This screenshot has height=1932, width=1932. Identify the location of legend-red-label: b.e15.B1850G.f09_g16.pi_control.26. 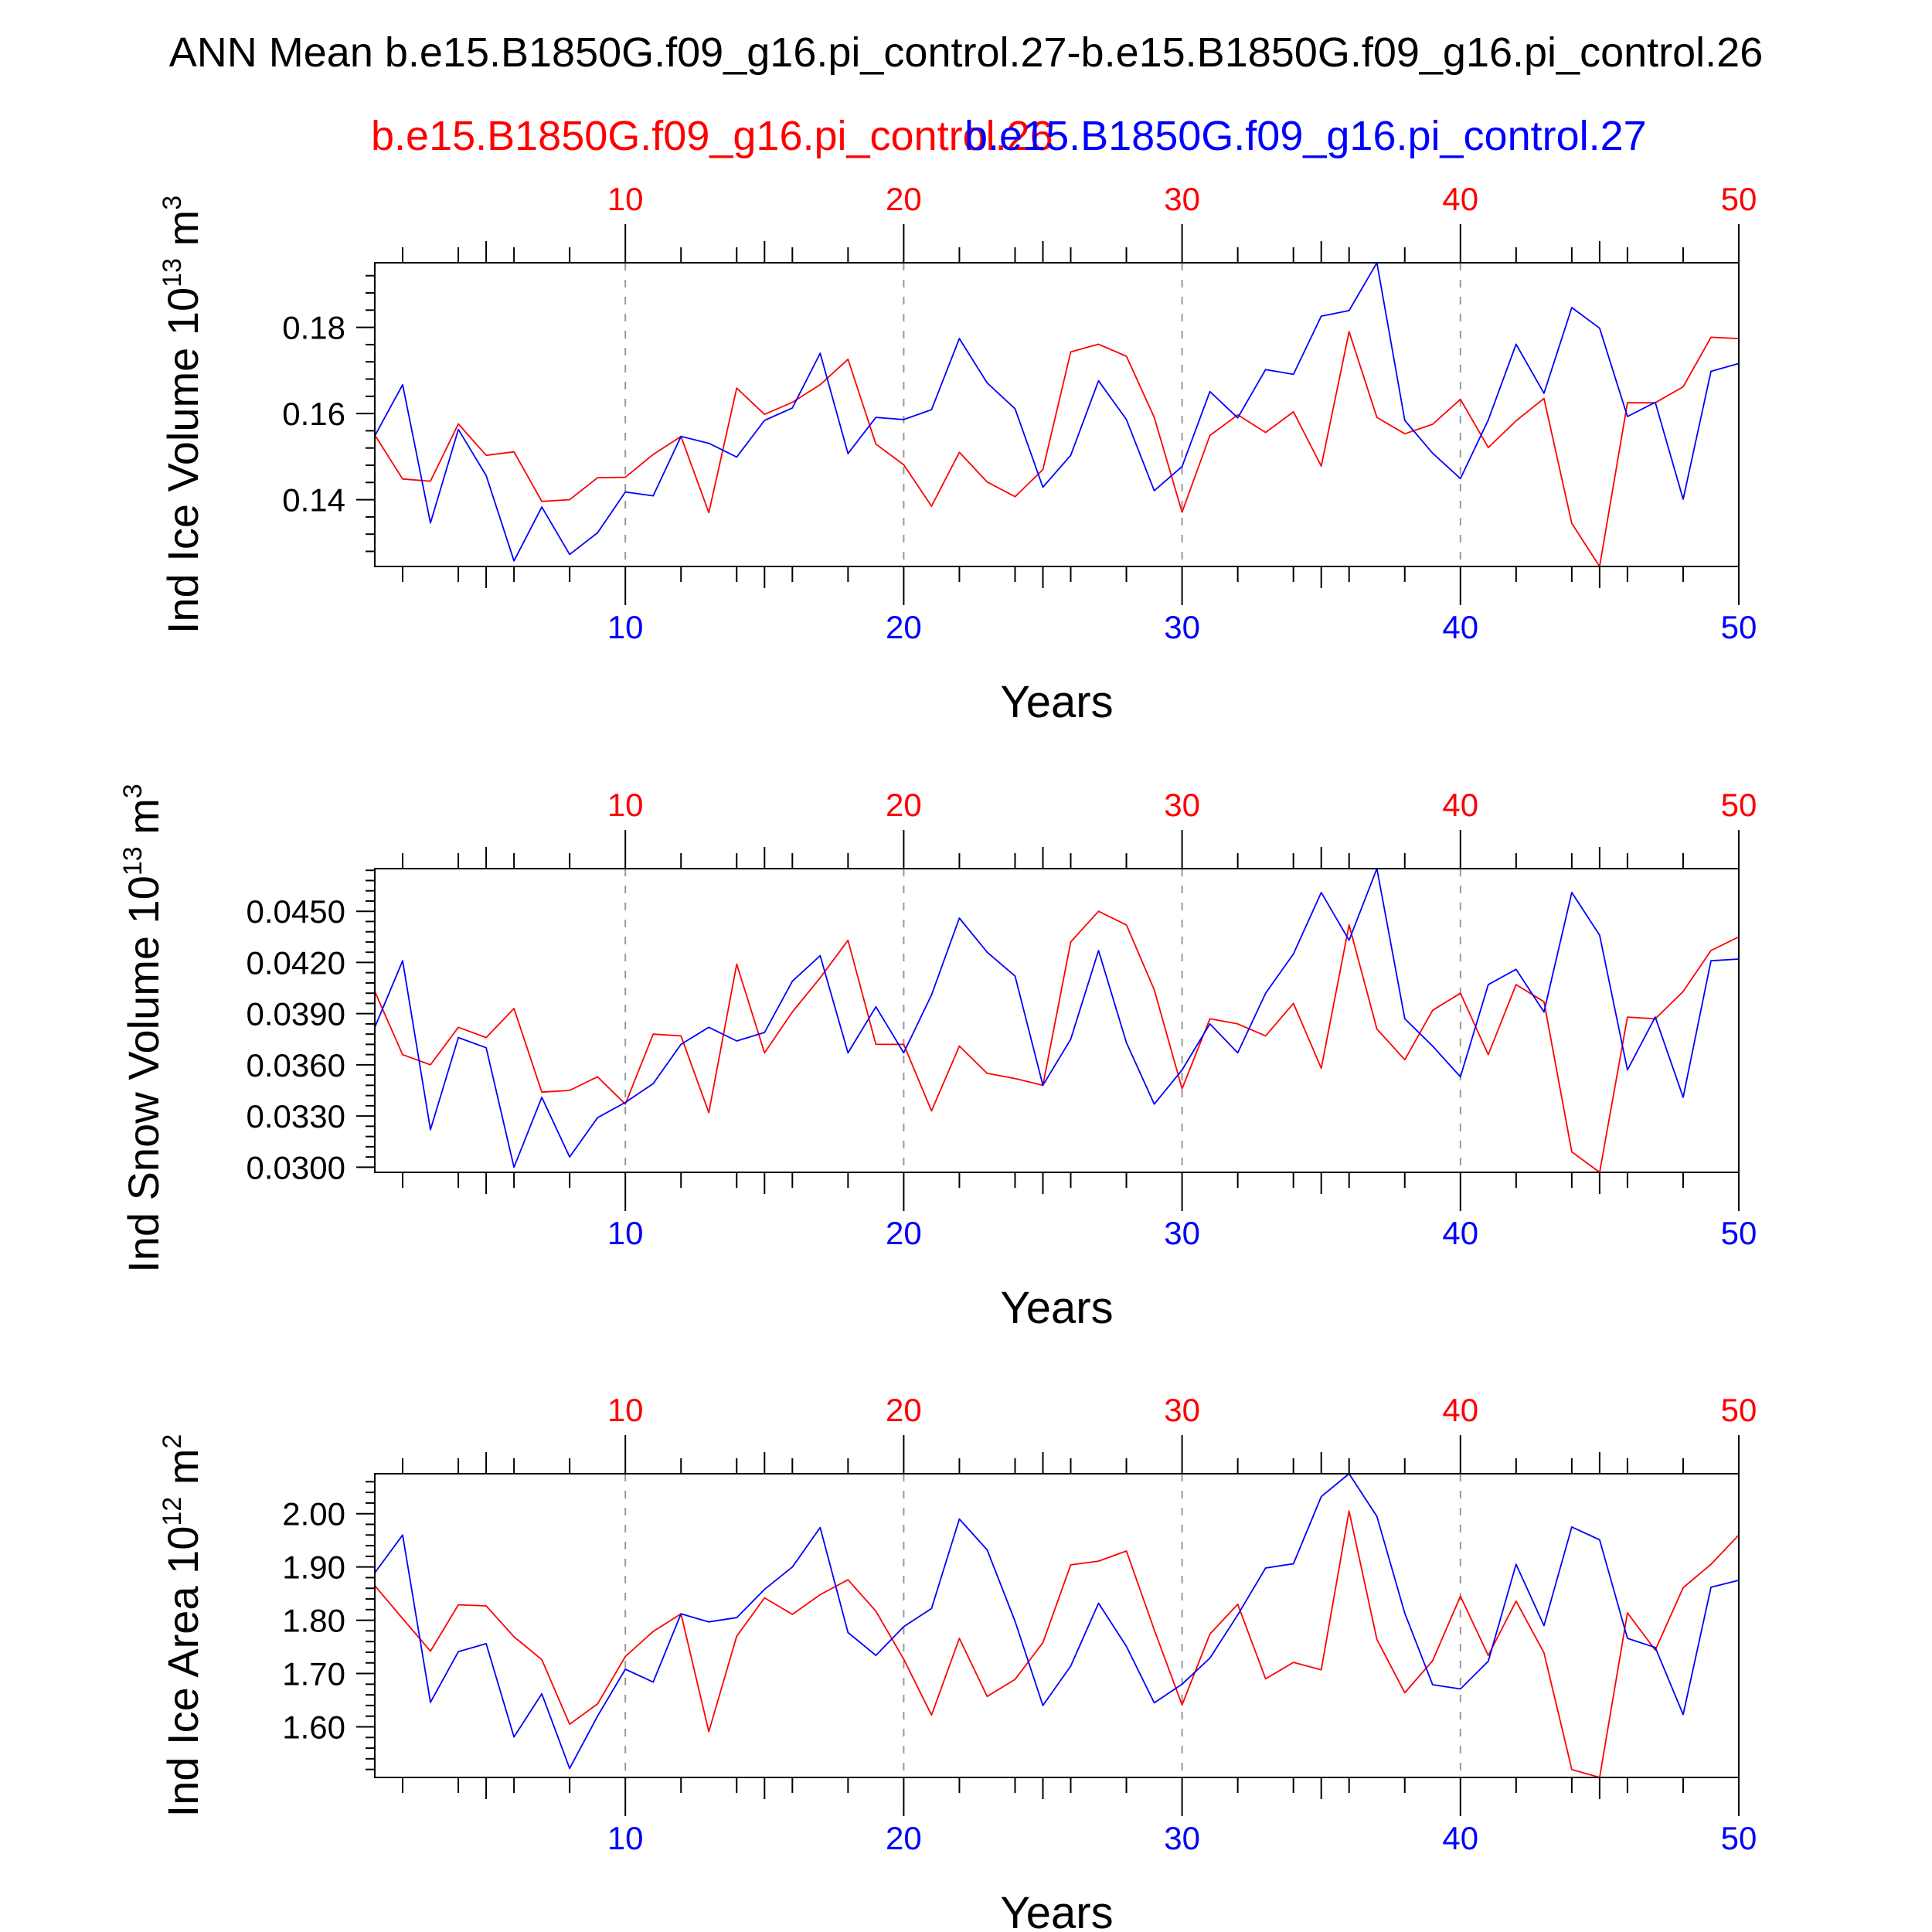
(712, 136).